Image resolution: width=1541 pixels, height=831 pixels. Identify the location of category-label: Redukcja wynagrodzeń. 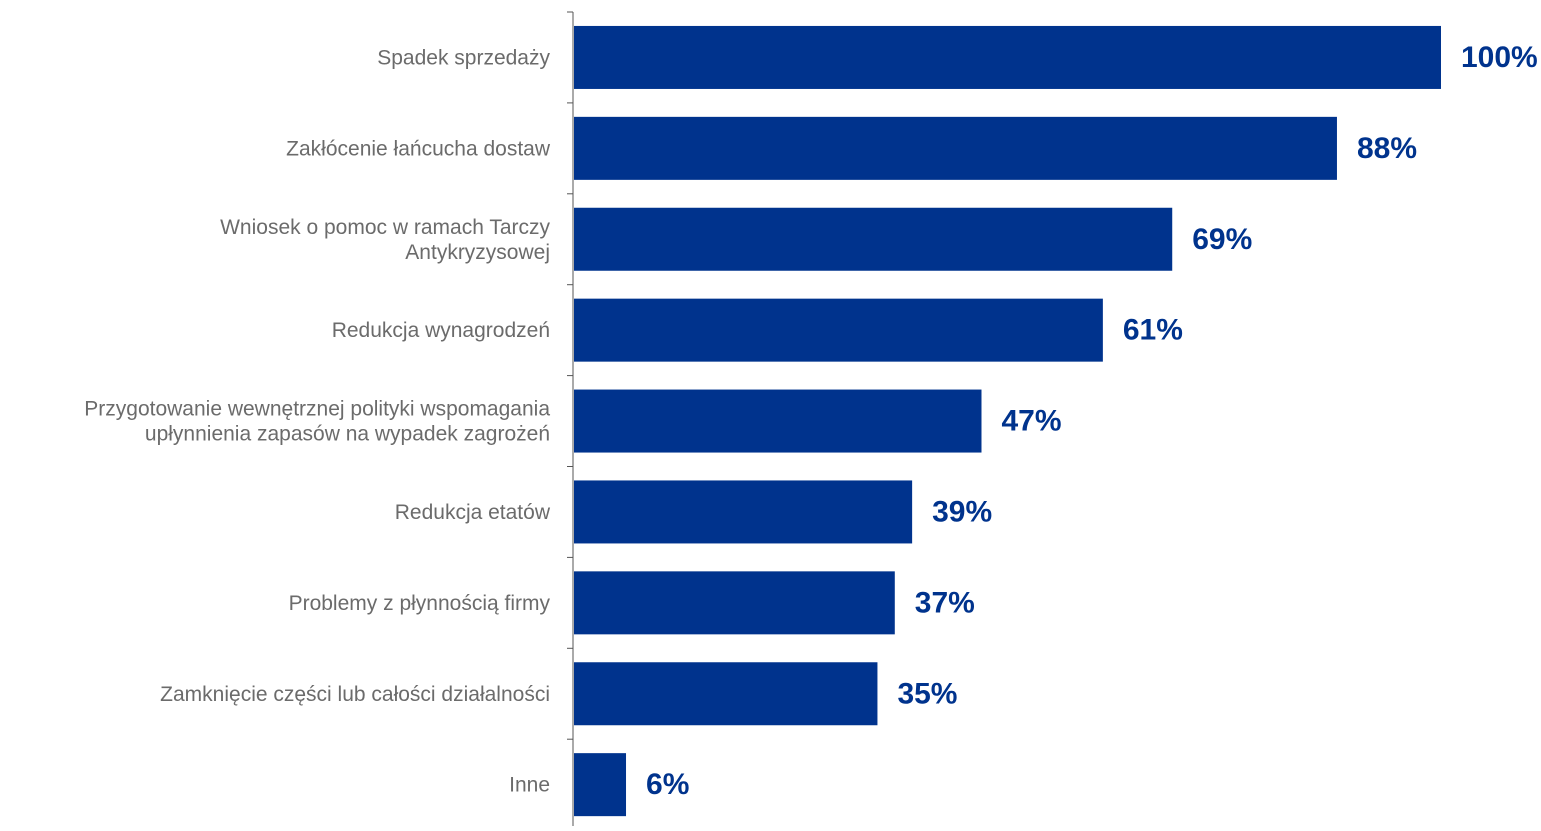
(441, 330).